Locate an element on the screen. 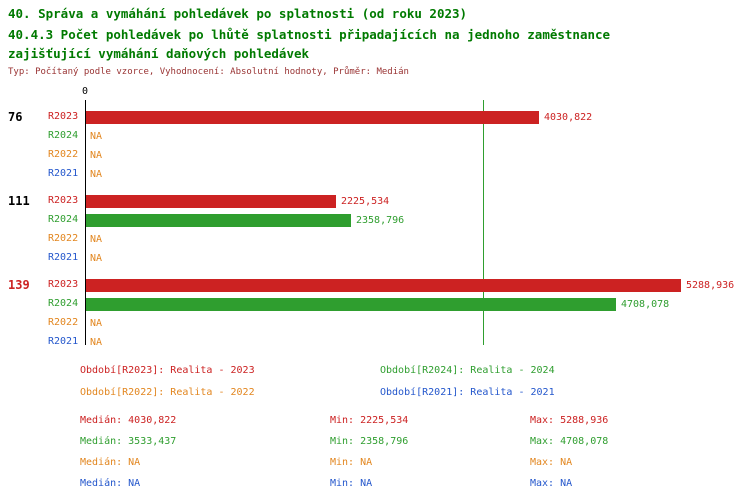  stat-min-r2023: Min: 2225,534 is located at coordinates (369, 420).